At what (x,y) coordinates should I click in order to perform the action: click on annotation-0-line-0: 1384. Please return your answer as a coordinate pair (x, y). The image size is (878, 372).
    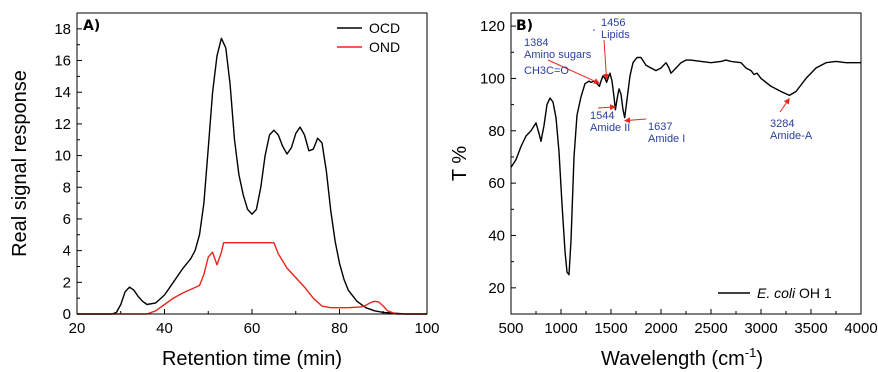
    Looking at the image, I should click on (536, 43).